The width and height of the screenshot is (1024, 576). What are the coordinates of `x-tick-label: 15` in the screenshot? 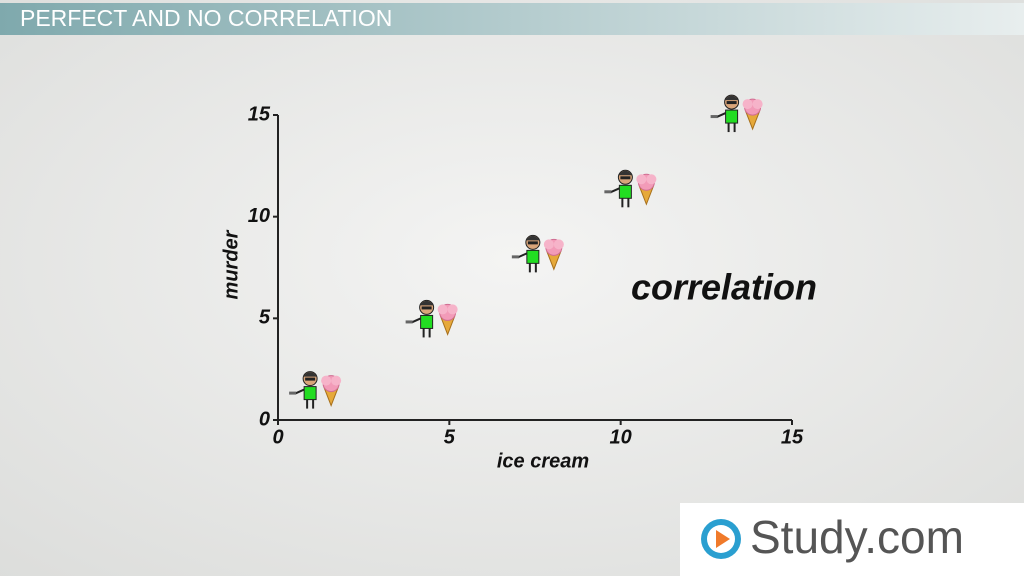 It's located at (792, 437).